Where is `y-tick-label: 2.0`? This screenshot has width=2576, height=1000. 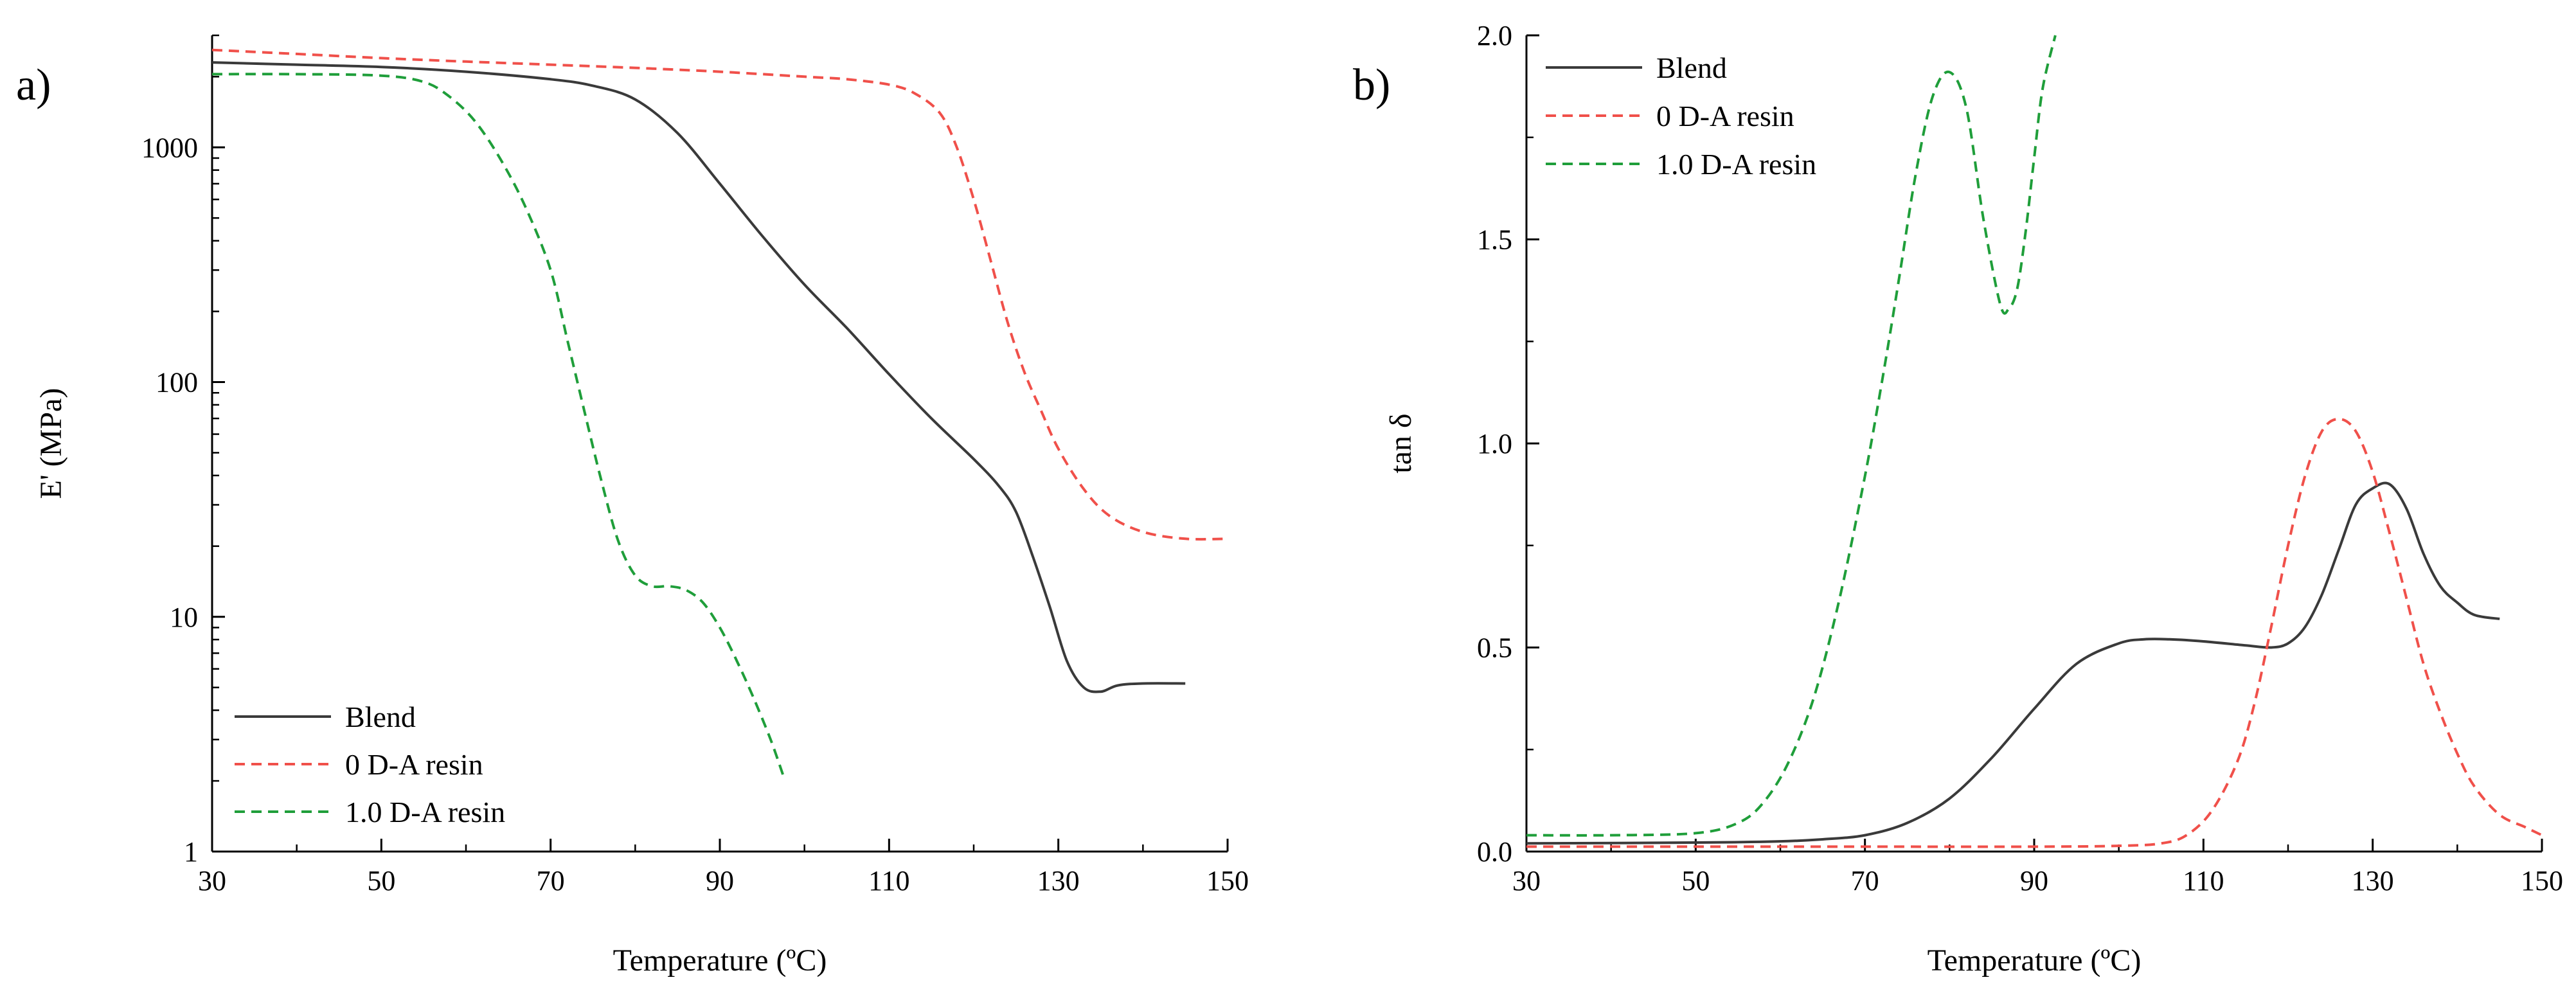
y-tick-label: 2.0 is located at coordinates (1494, 35).